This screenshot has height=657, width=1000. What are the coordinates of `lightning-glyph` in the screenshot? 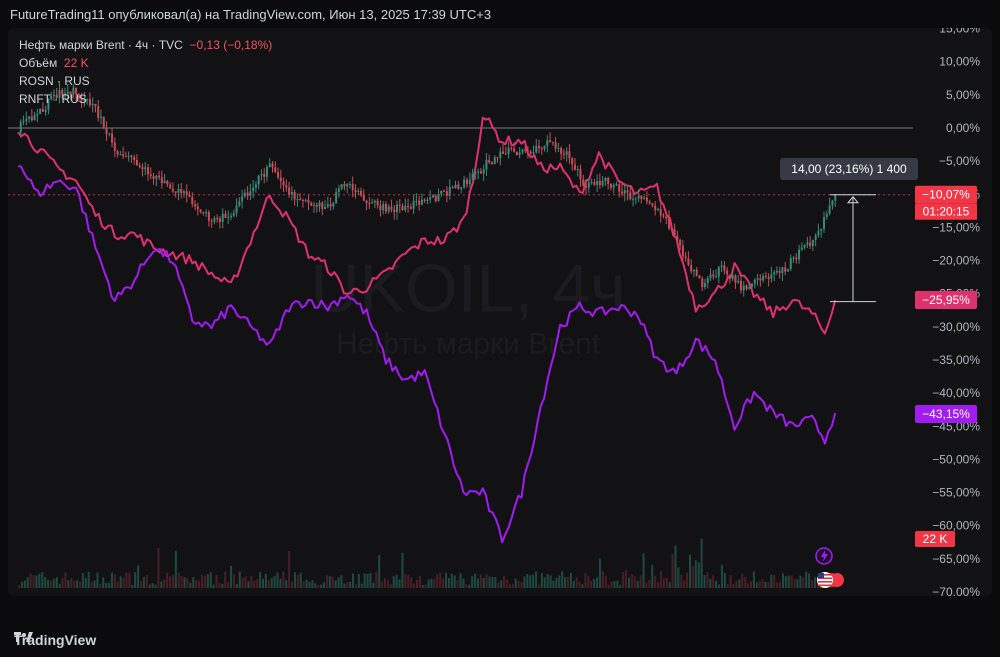 It's located at (824, 556).